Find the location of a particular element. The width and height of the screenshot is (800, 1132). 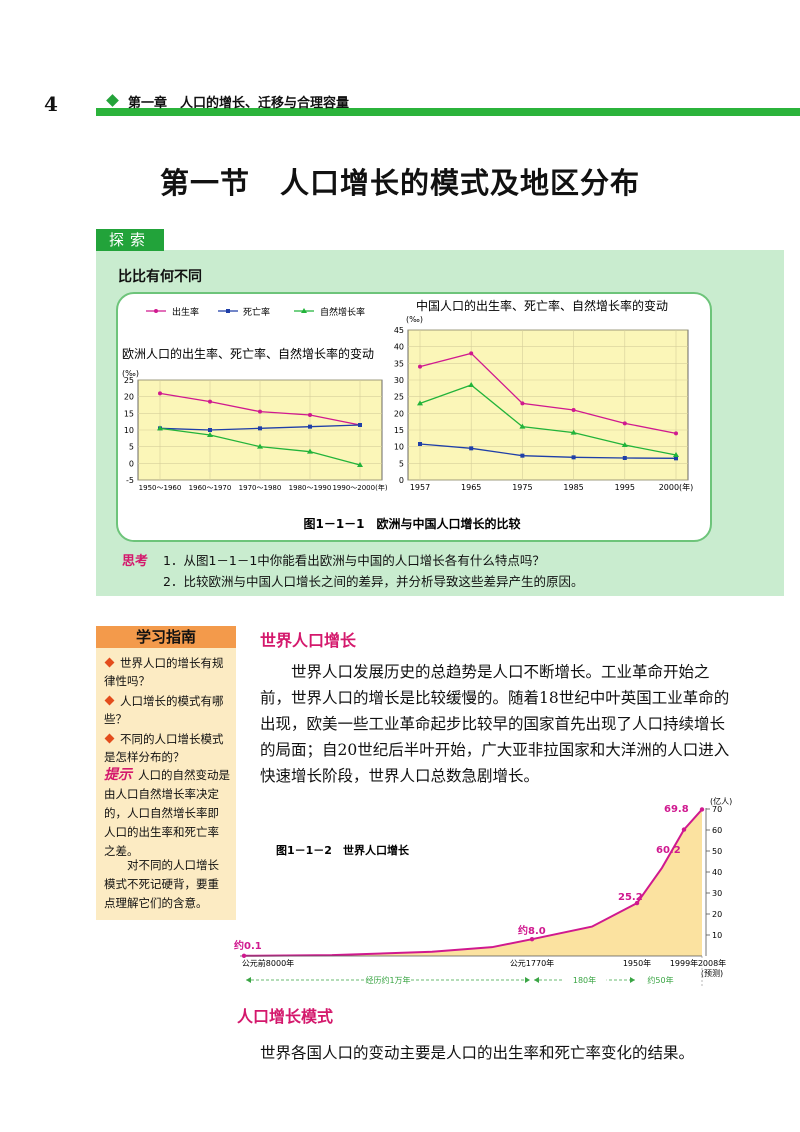

span-label: 180年 is located at coordinates (584, 980).